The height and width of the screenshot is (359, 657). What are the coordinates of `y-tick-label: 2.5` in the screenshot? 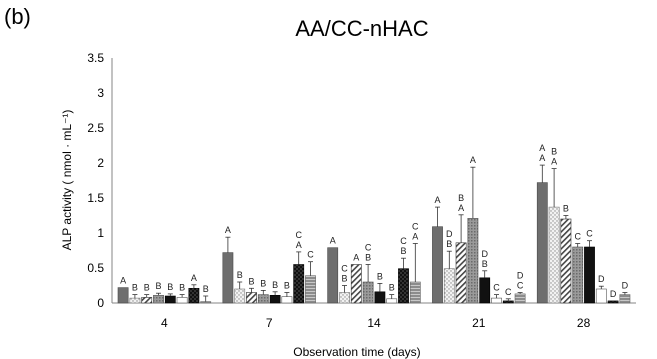 It's located at (95, 128).